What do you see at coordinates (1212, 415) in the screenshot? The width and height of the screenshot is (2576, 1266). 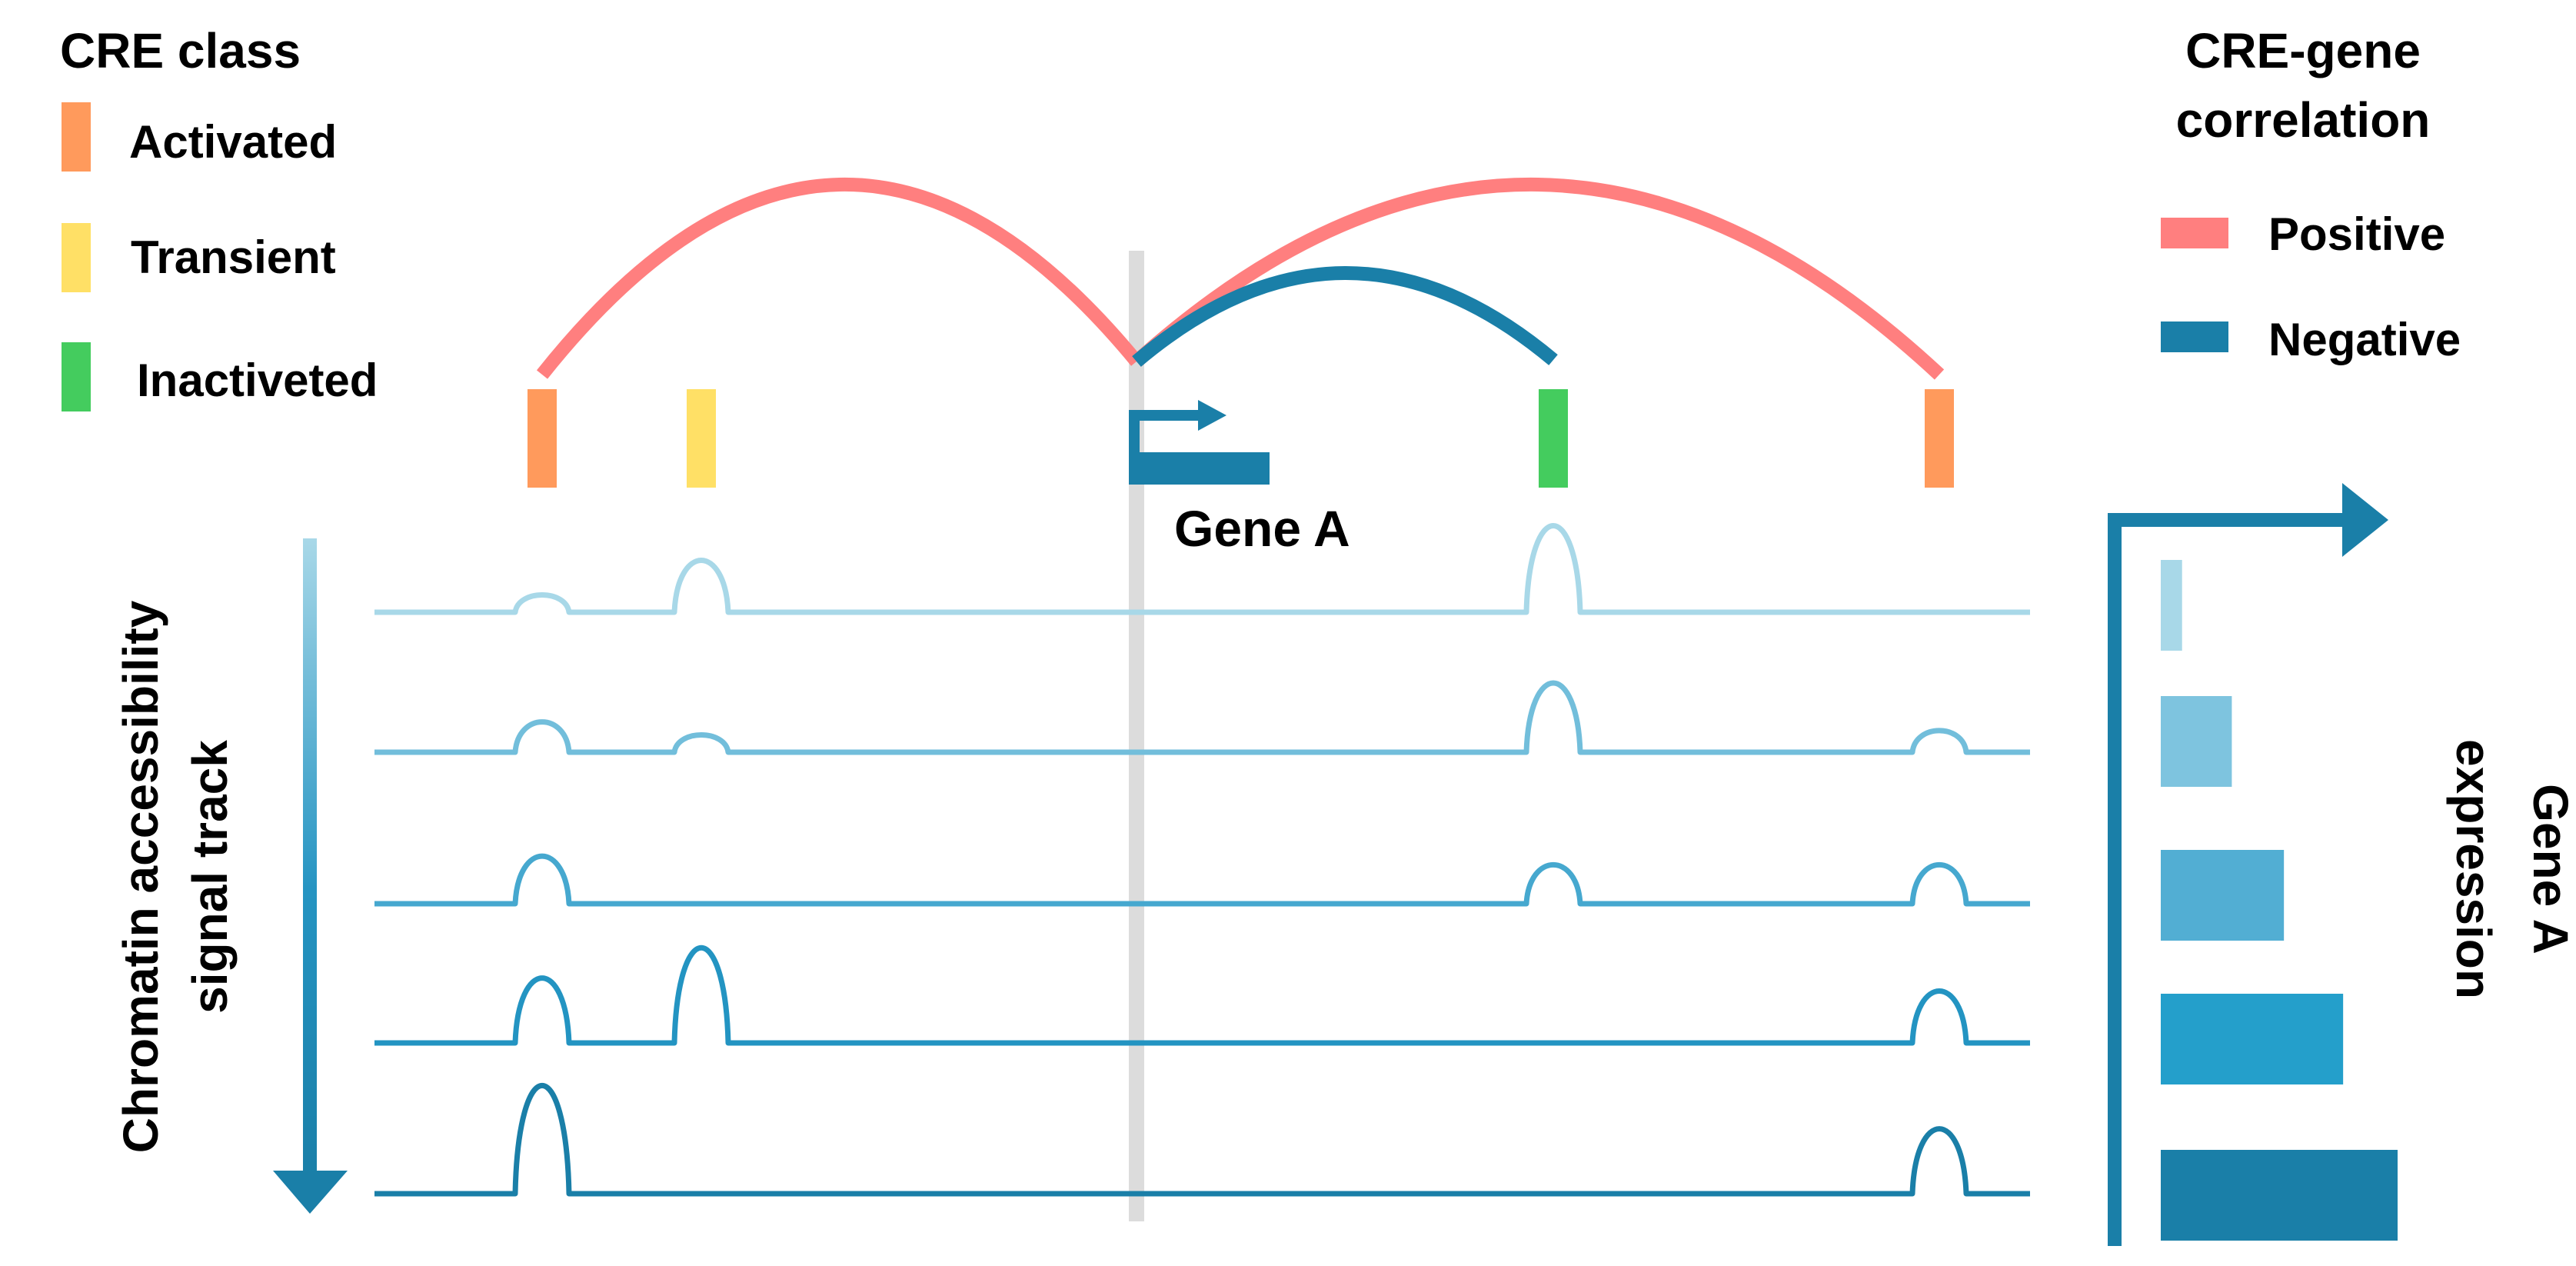 I see `tss-arrowhead-icon` at bounding box center [1212, 415].